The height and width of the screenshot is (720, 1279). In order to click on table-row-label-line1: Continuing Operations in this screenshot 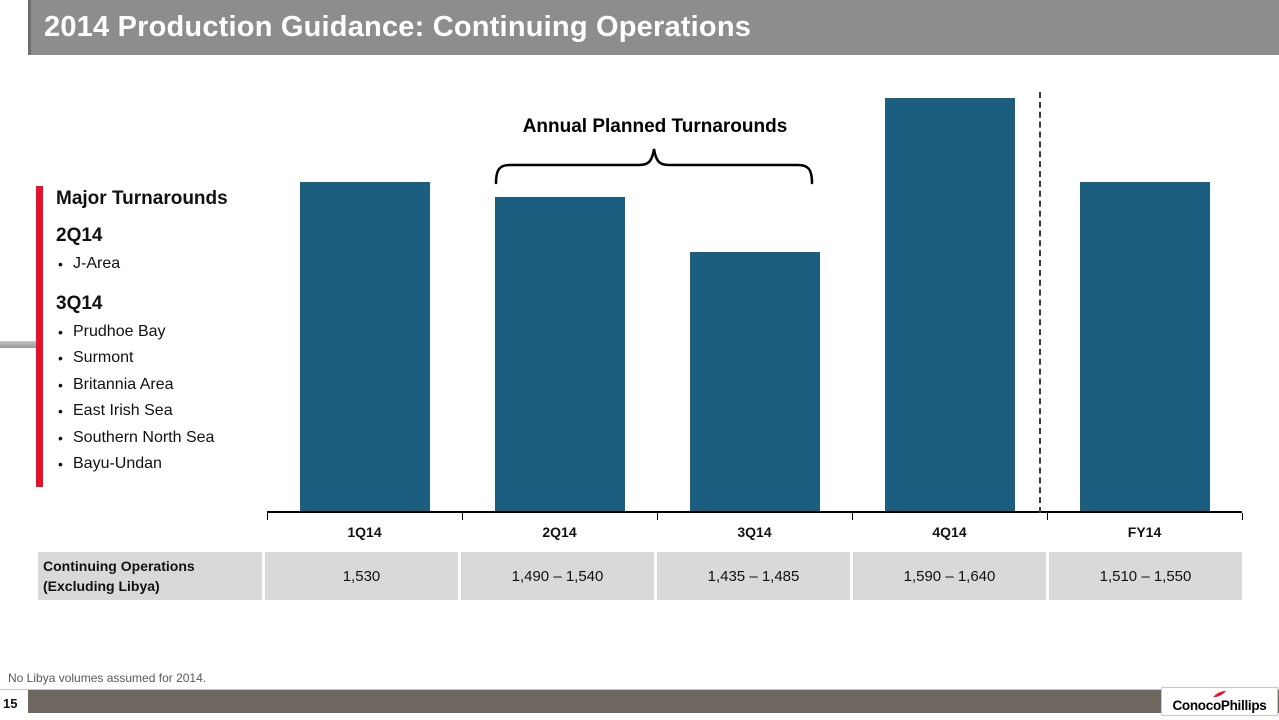, I will do `click(119, 565)`.